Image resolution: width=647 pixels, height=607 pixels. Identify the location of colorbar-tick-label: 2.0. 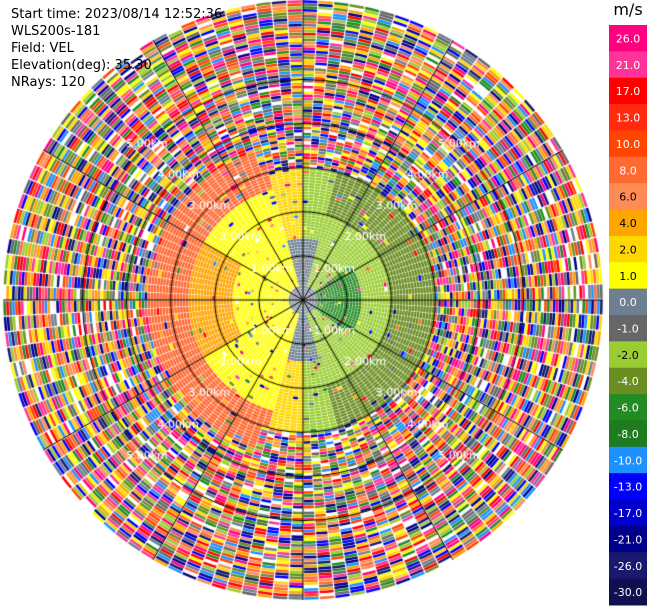
(628, 249).